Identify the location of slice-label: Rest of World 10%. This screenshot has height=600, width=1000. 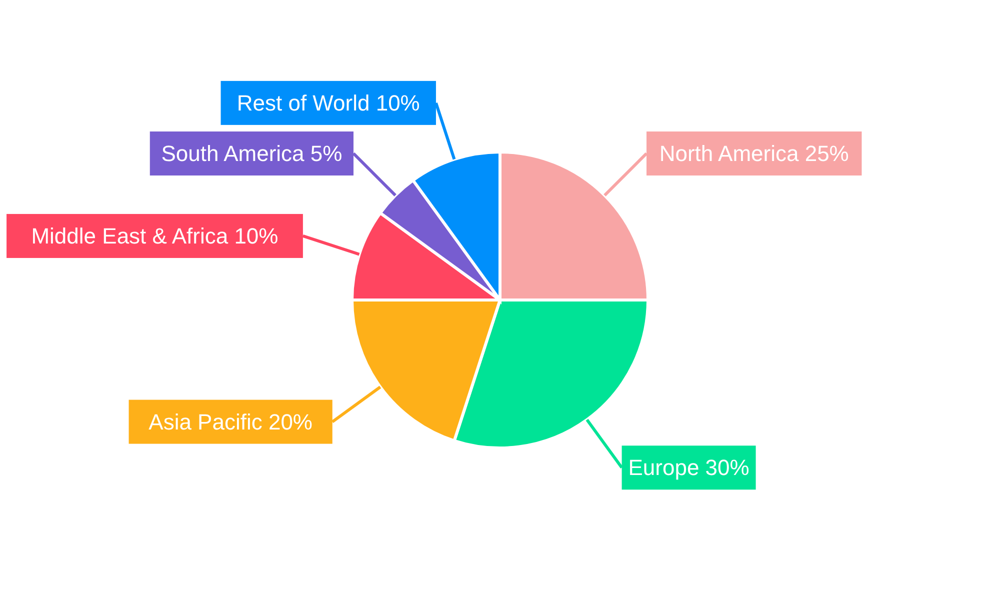
(328, 103).